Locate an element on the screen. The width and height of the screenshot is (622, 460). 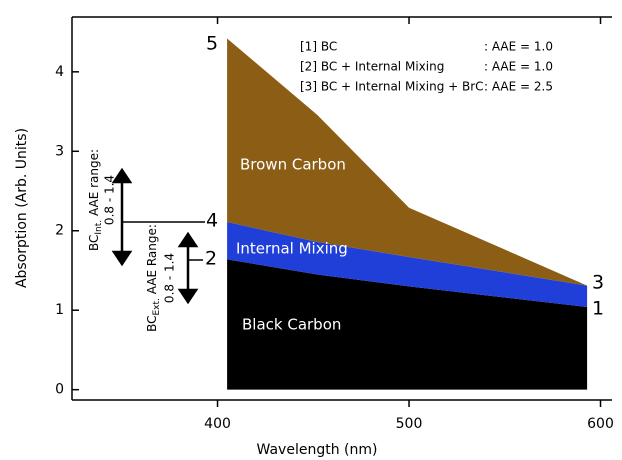
area is located at coordinates (407, 265).